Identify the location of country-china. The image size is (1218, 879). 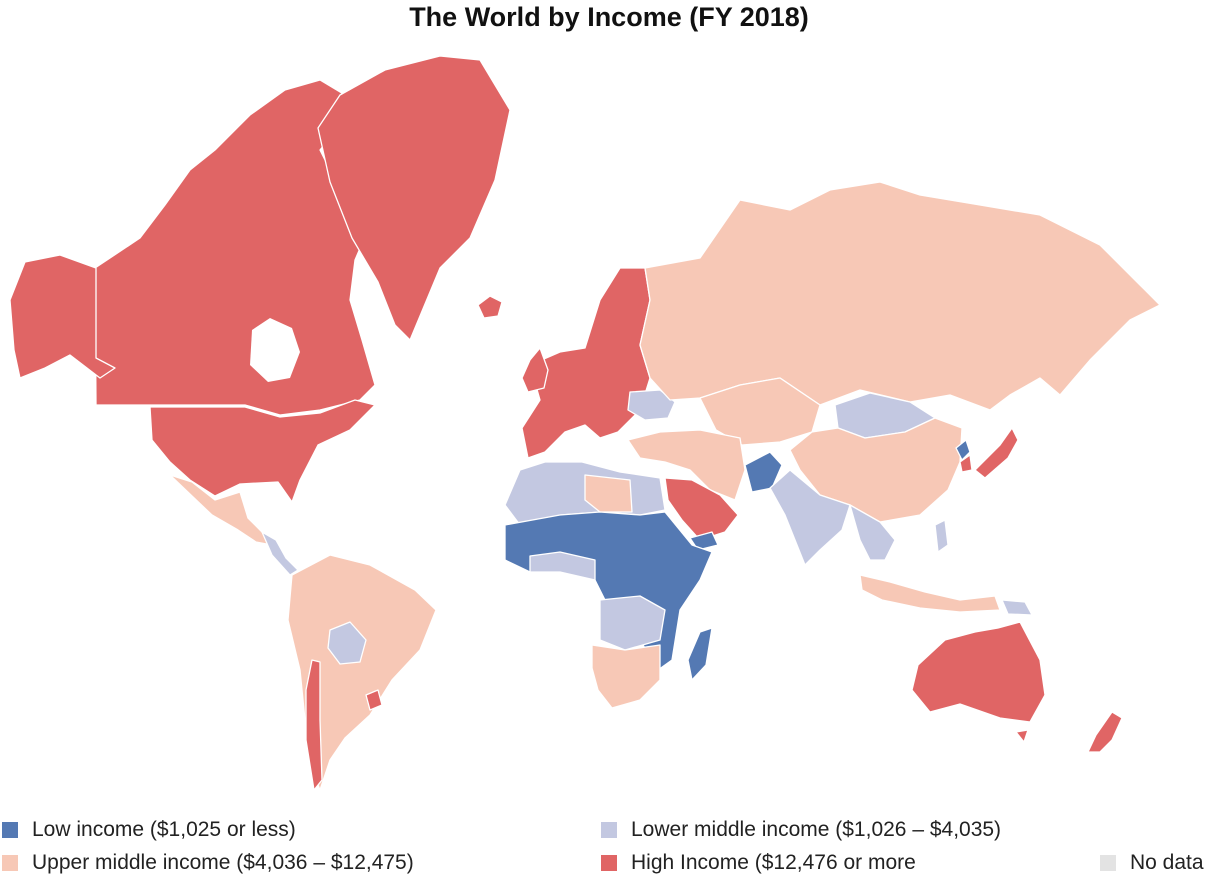
(876, 470).